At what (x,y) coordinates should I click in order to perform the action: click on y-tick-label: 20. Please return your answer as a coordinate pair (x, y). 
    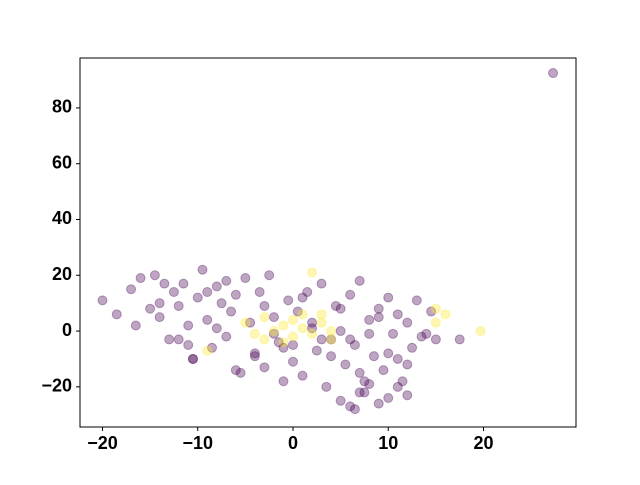
    Looking at the image, I should click on (62, 274).